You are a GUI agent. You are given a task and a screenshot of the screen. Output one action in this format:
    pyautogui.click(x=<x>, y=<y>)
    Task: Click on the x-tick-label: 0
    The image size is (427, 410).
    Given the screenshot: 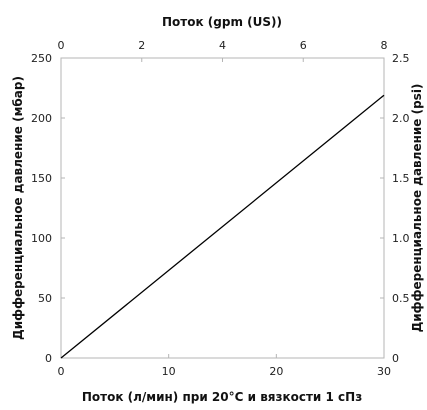 What is the action you would take?
    pyautogui.click(x=61, y=371)
    